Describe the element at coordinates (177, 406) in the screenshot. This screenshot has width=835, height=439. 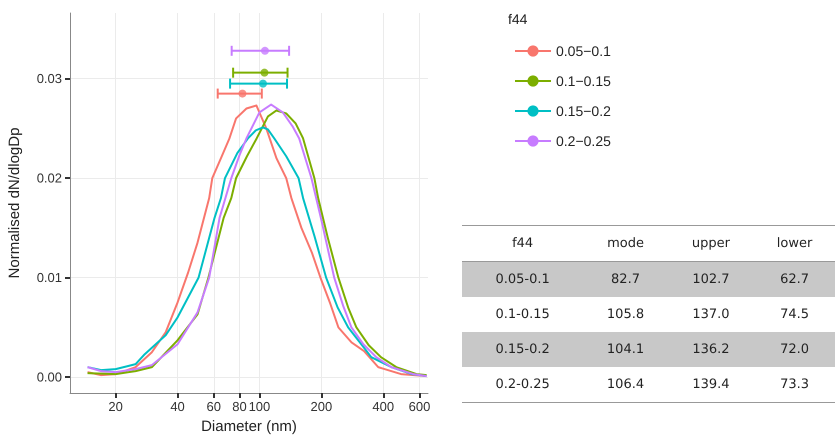
I see `x-tick-label: 40` at that location.